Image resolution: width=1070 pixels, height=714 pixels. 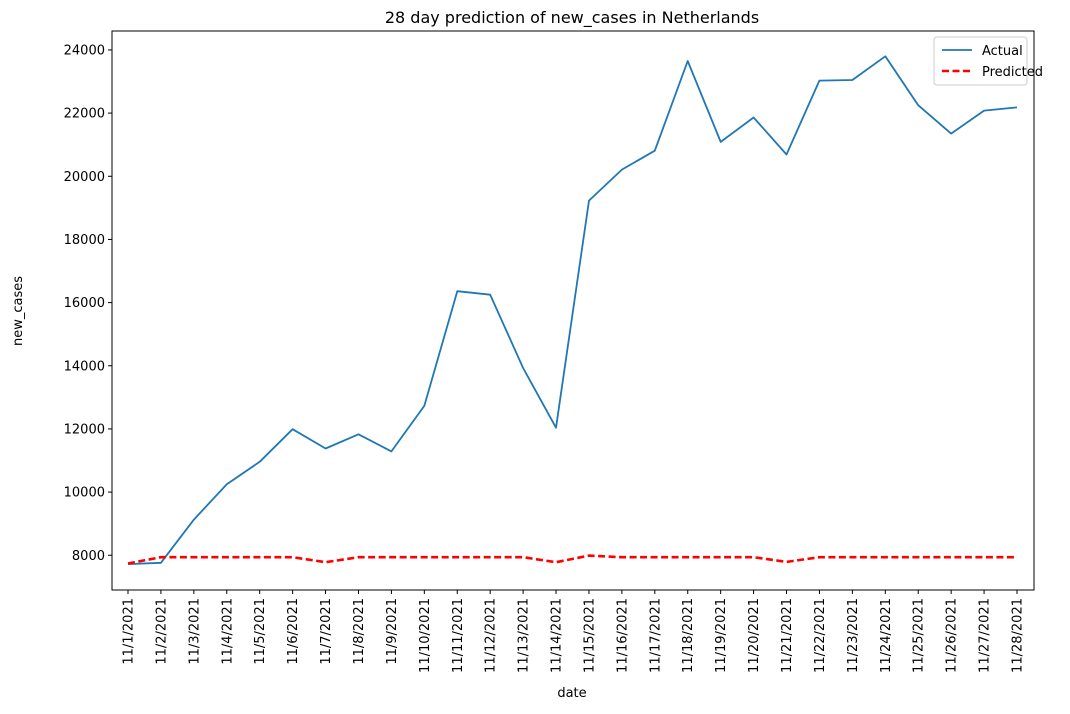 What do you see at coordinates (919, 635) in the screenshot?
I see `x-tick-label: 11/25/2021` at bounding box center [919, 635].